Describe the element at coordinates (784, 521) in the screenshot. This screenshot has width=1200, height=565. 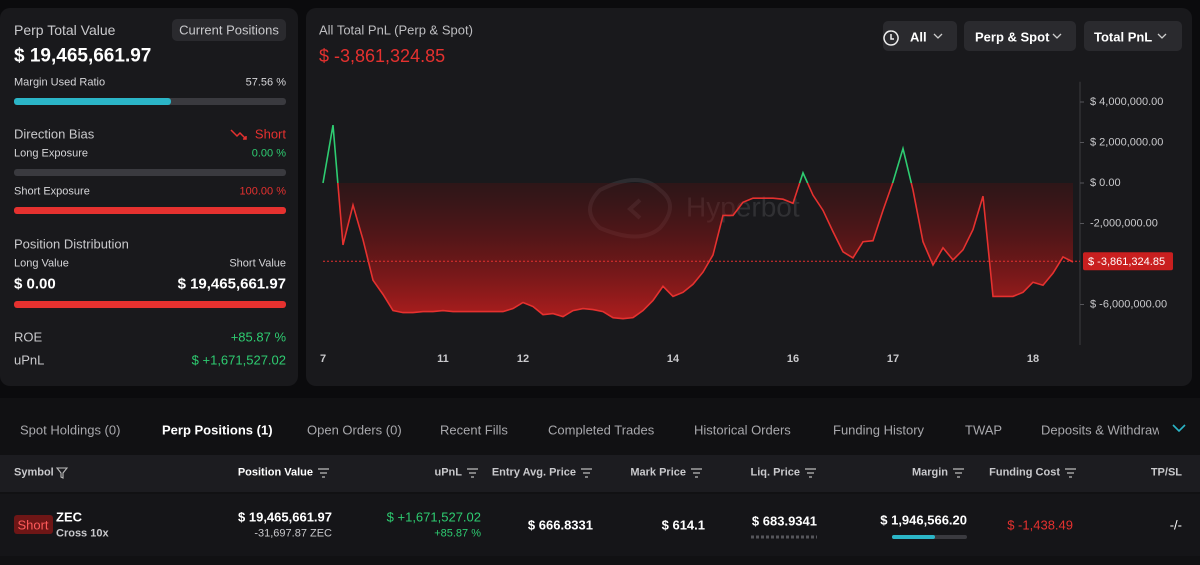
I see `liq-price: $ 683.9341` at that location.